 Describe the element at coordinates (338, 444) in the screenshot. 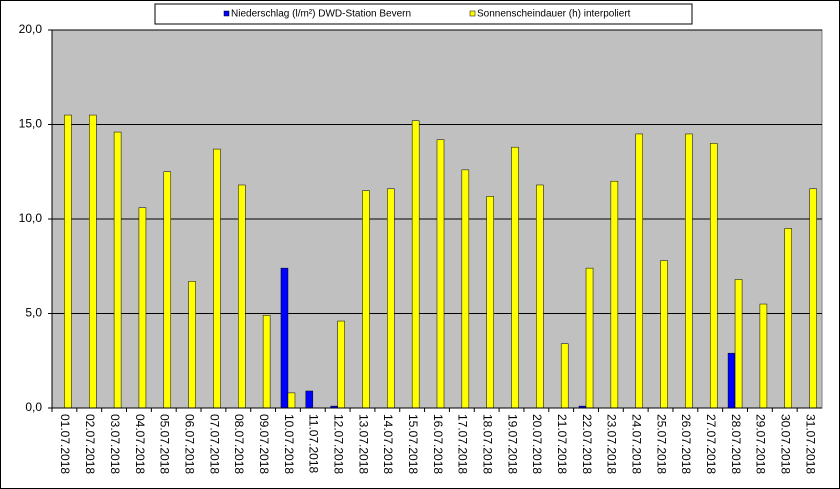

I see `x-tick-label: 12.07.2018` at that location.